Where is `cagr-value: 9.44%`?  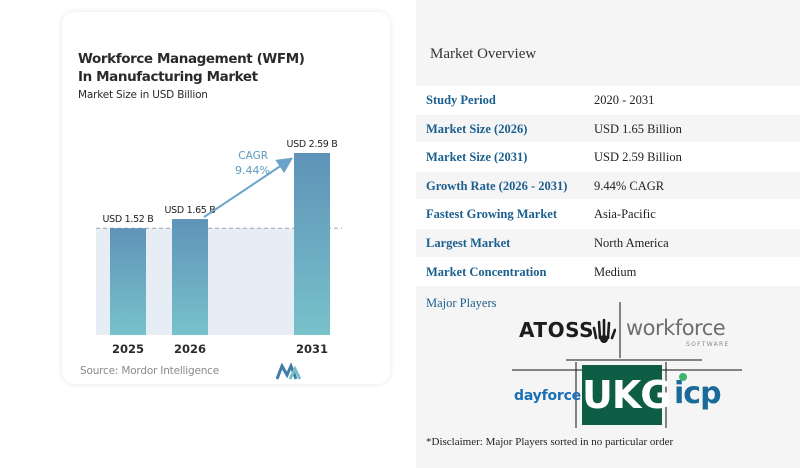 cagr-value: 9.44% is located at coordinates (252, 170).